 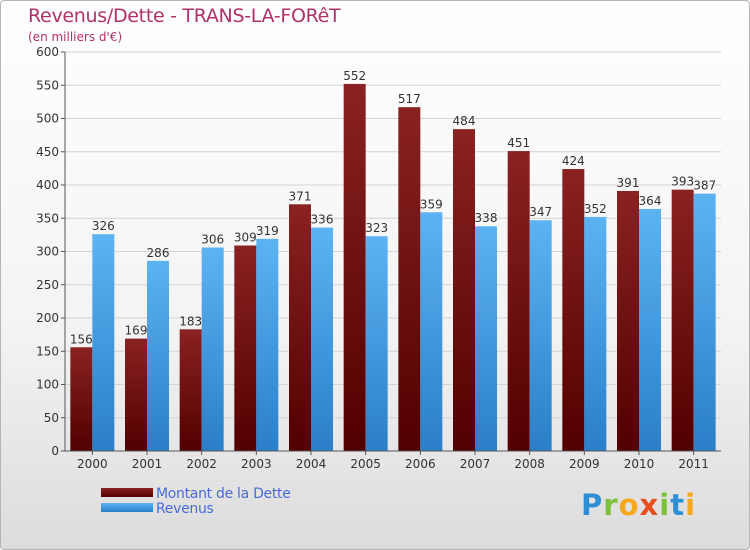 What do you see at coordinates (322, 220) in the screenshot?
I see `value-label-revenus: 336` at bounding box center [322, 220].